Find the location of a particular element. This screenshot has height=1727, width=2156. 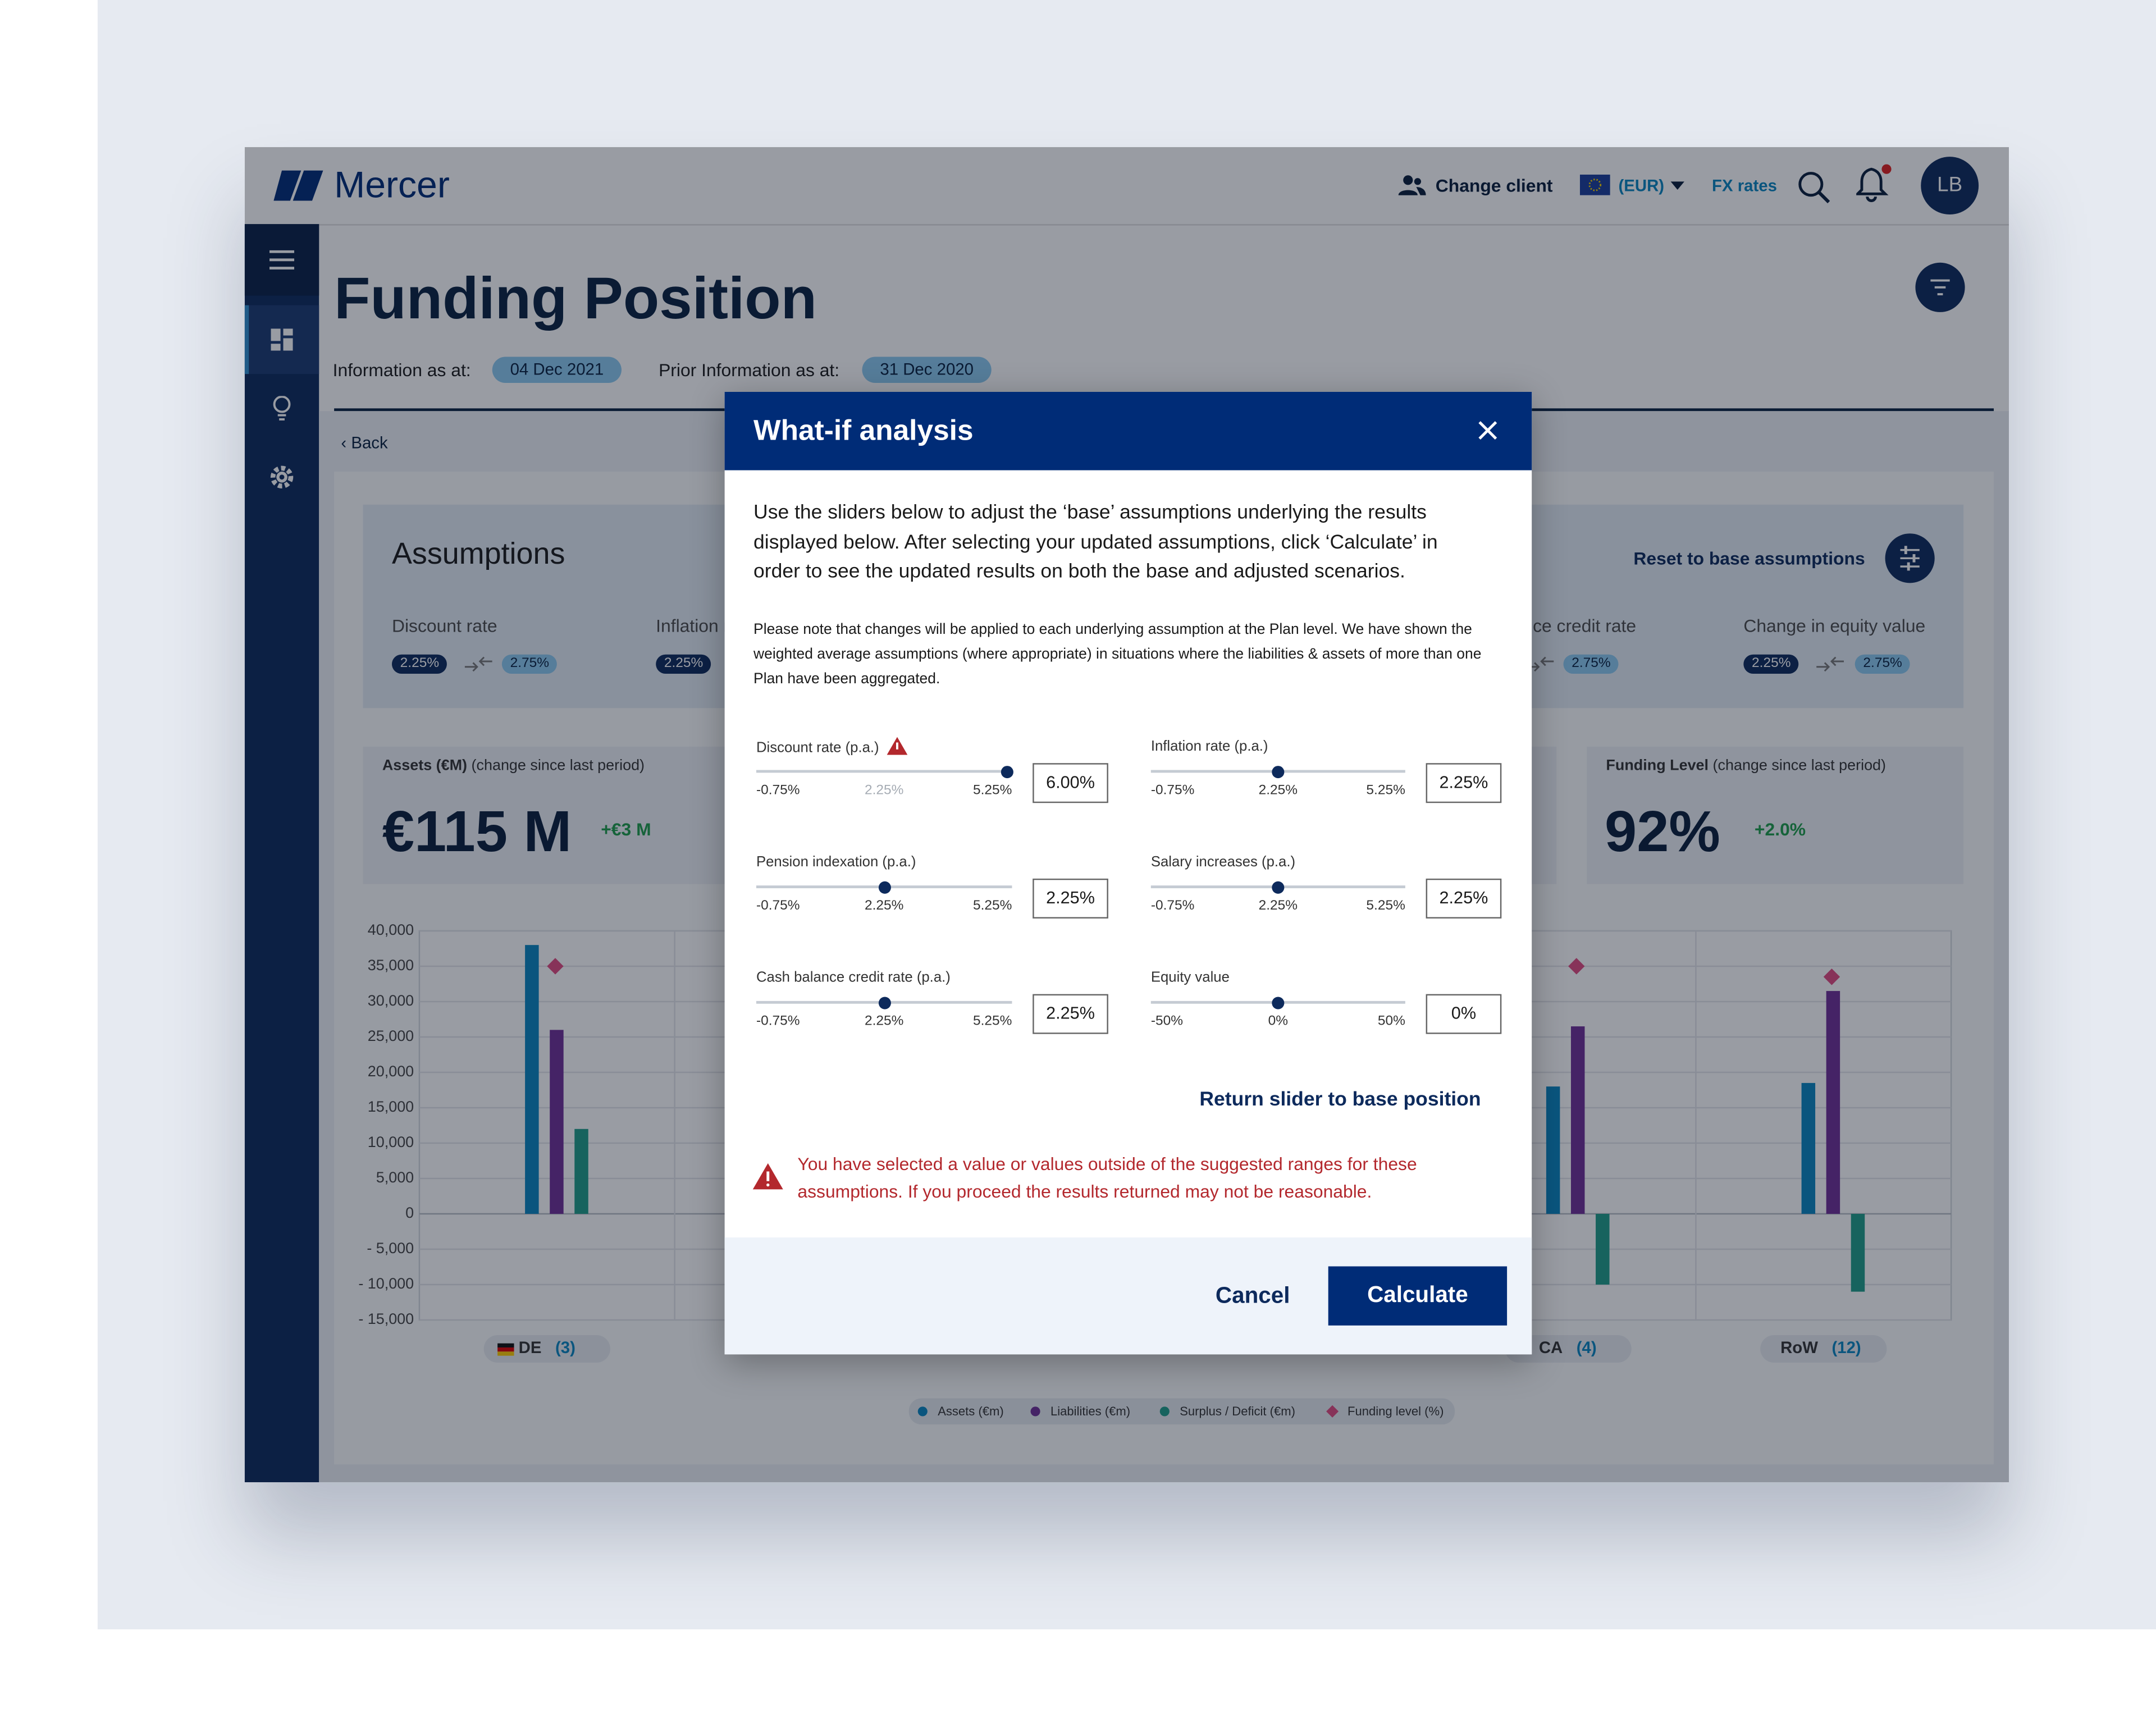

y-tick-label: 30,000 is located at coordinates (391, 1000).